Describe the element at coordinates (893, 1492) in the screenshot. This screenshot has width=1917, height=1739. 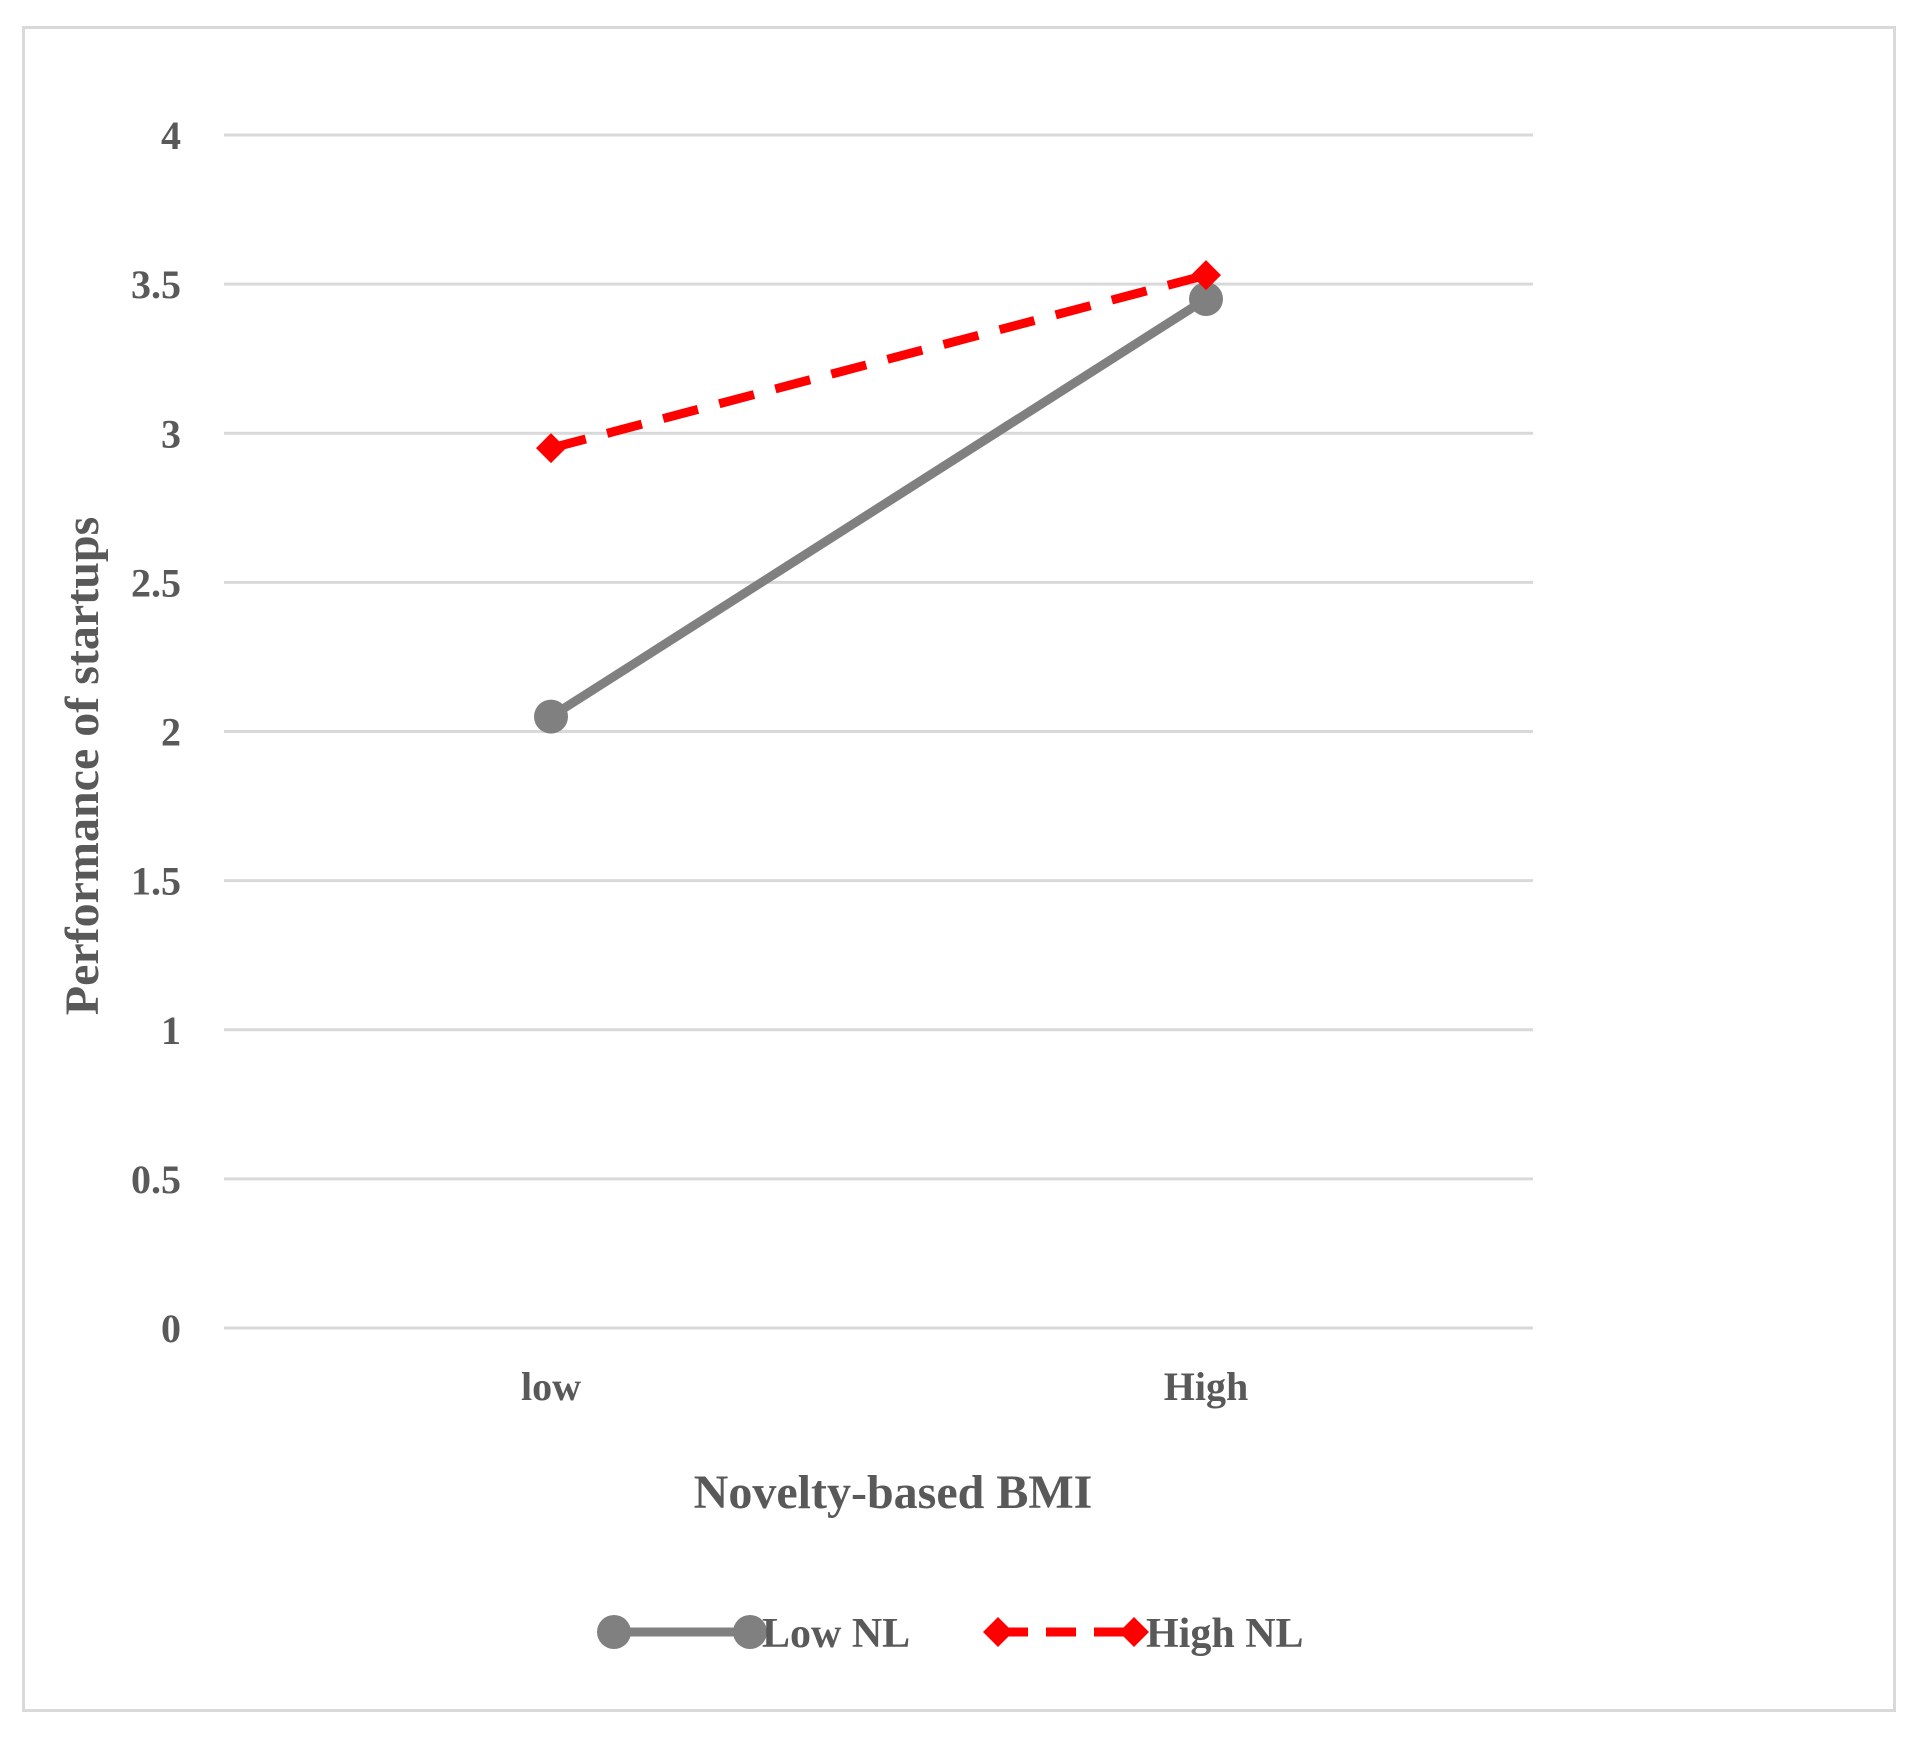
I see `x-axis-title: Novelty-based BMI` at that location.